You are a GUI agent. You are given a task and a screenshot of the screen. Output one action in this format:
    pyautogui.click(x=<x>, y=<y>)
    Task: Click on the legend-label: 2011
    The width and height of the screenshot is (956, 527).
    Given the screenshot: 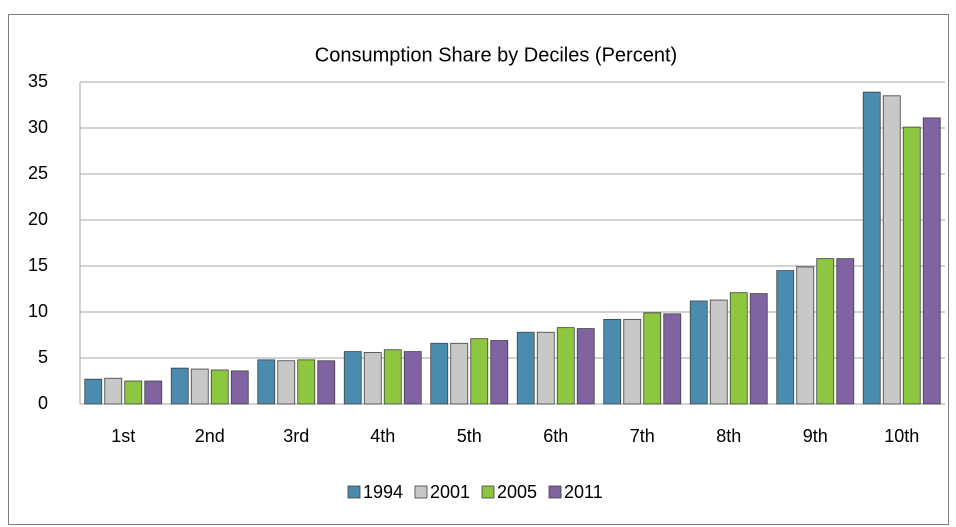 What is the action you would take?
    pyautogui.click(x=583, y=492)
    